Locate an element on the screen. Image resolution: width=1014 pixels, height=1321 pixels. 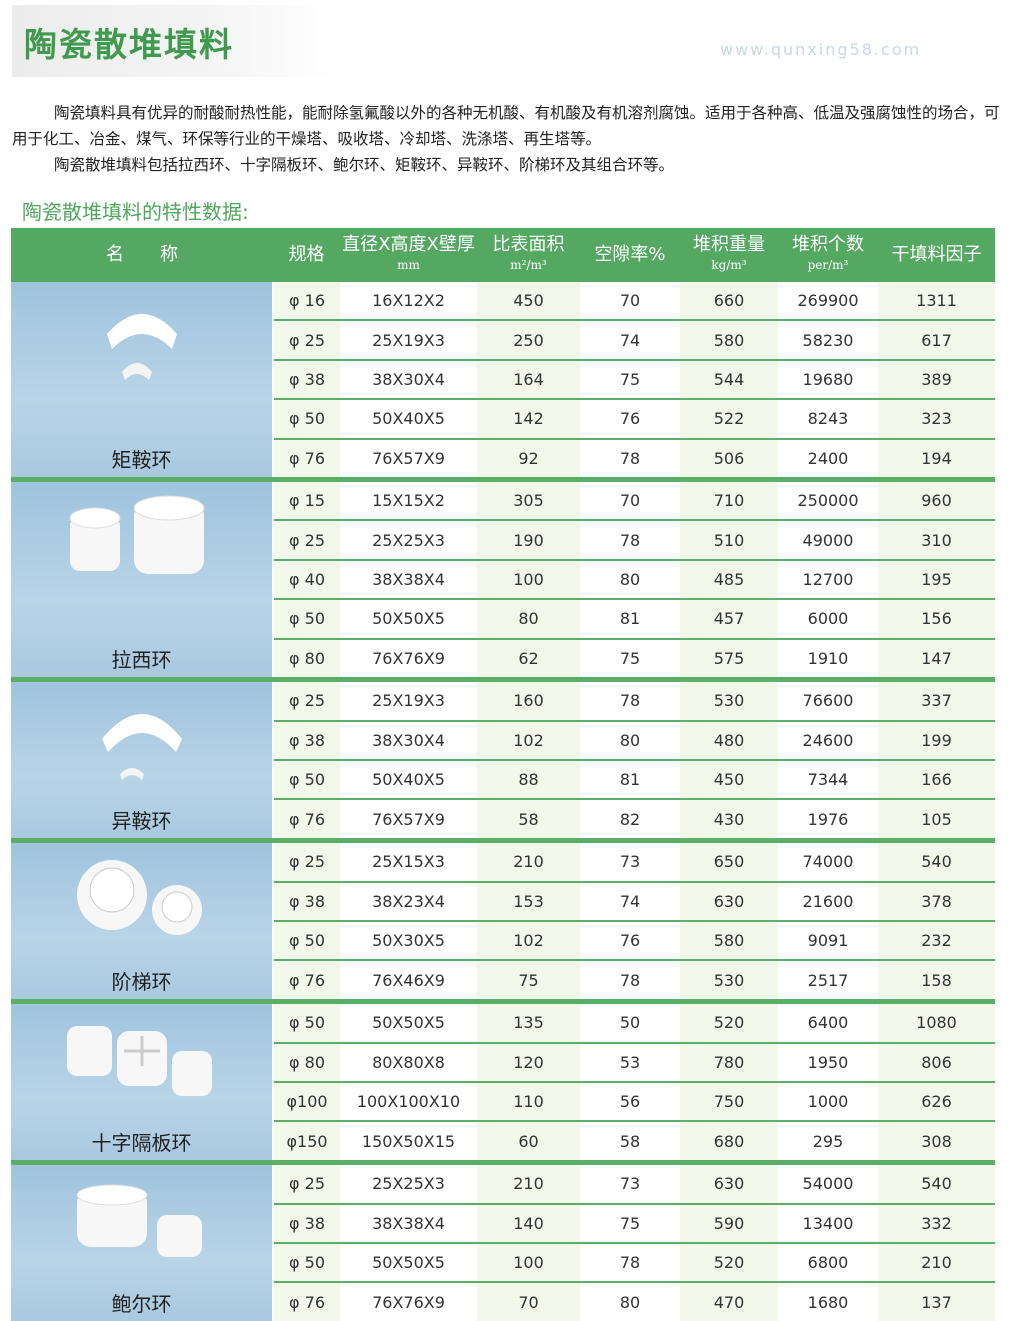
cell-count: 74000 is located at coordinates (828, 861).